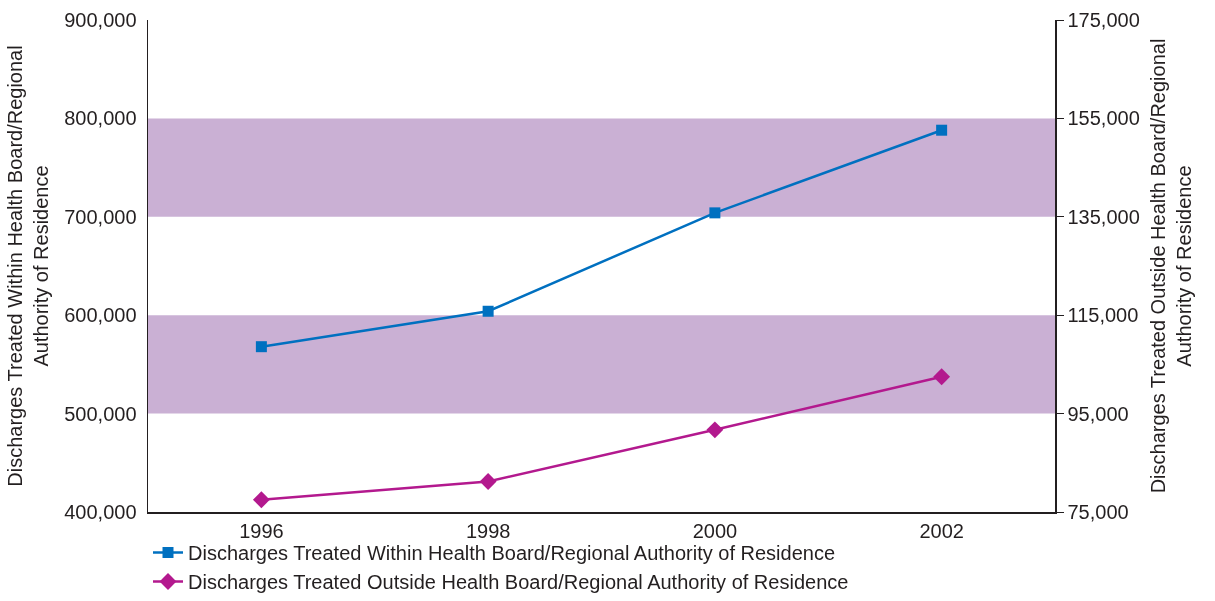 This screenshot has width=1215, height=601. Describe the element at coordinates (1098, 512) in the screenshot. I see `y2-tick-label: 75,000` at that location.